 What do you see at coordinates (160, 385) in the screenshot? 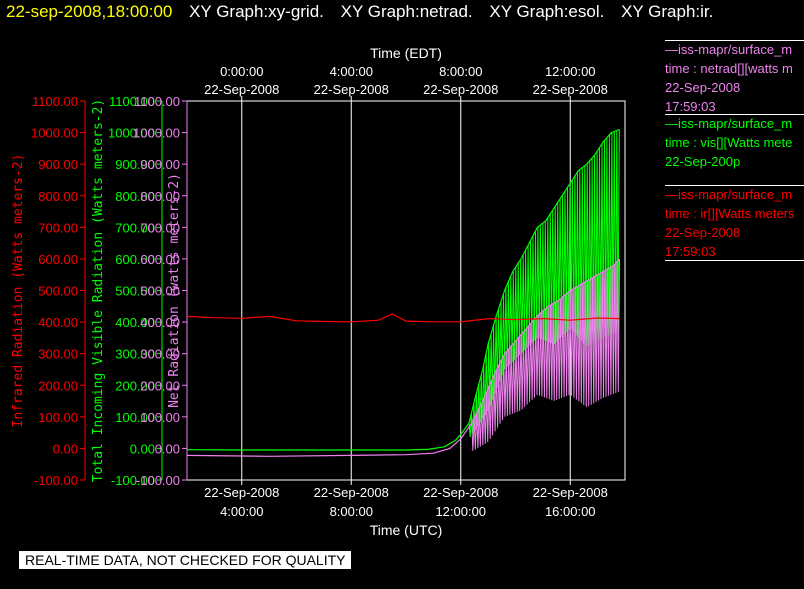
I see `y-tick-label-2-3: 200.00` at bounding box center [160, 385].